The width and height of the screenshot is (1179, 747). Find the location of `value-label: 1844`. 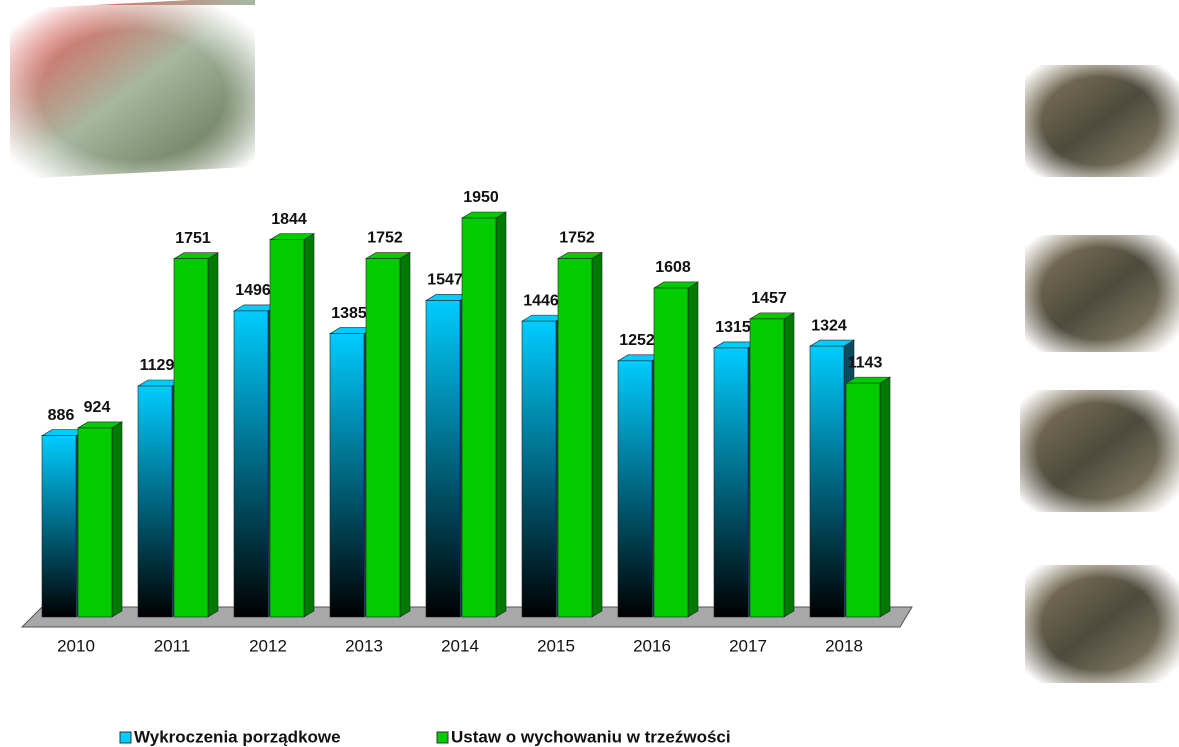

value-label: 1844 is located at coordinates (289, 219).